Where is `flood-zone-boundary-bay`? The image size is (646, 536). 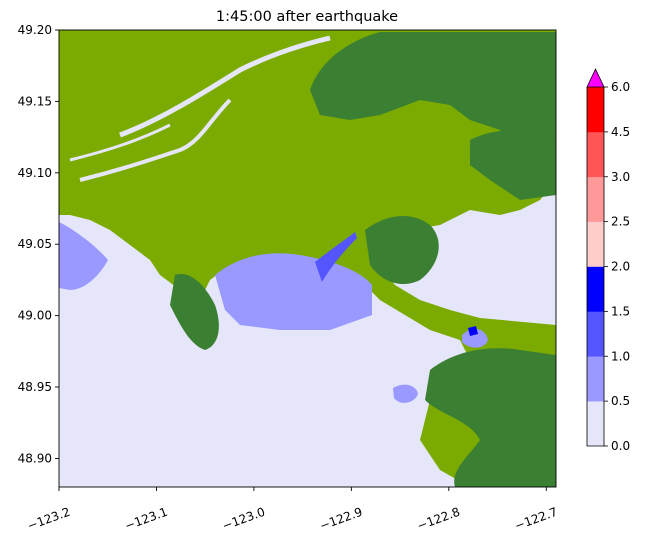 flood-zone-boundary-bay is located at coordinates (293, 291).